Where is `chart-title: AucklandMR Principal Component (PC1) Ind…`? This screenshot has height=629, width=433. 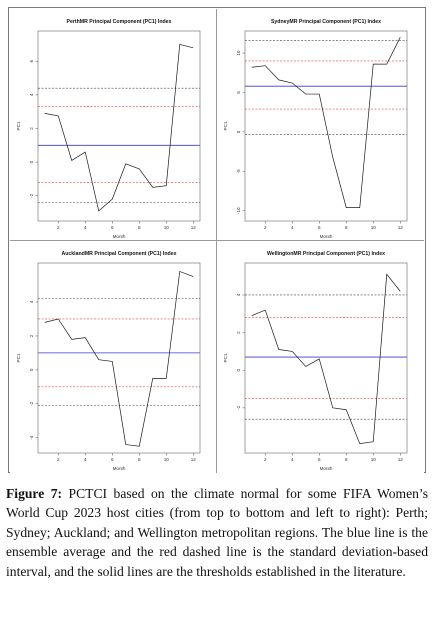 chart-title: AucklandMR Principal Component (PC1) Ind… is located at coordinates (118, 254).